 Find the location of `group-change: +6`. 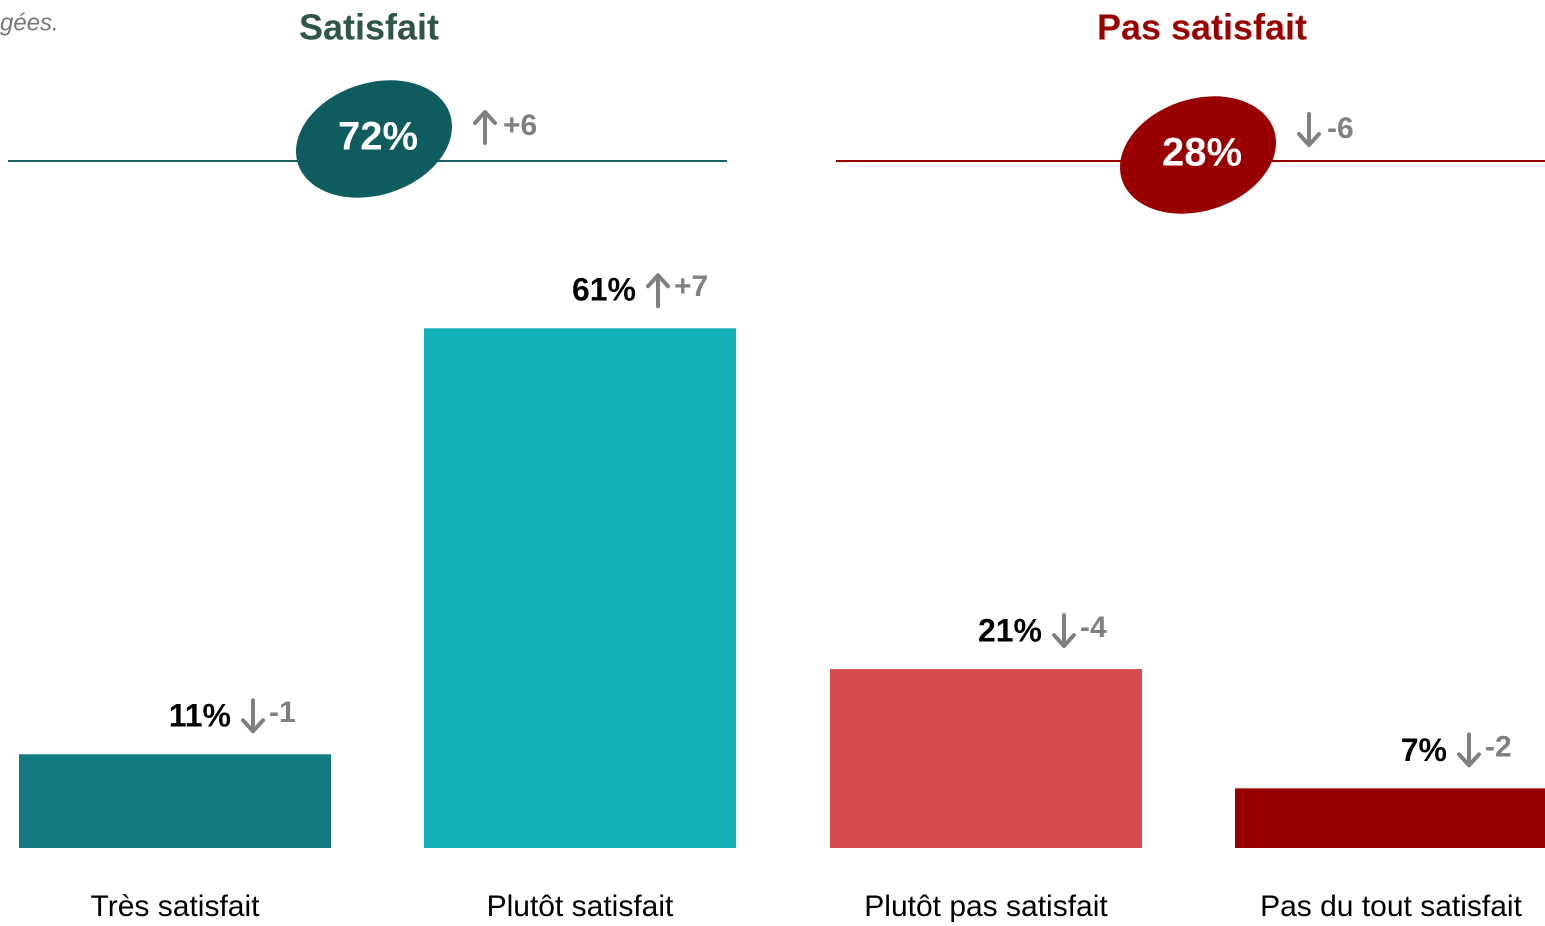

group-change: +6 is located at coordinates (520, 125).